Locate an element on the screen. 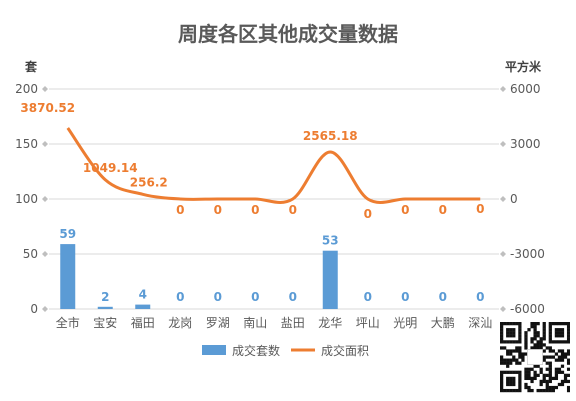 The width and height of the screenshot is (576, 401). bar is located at coordinates (143, 306).